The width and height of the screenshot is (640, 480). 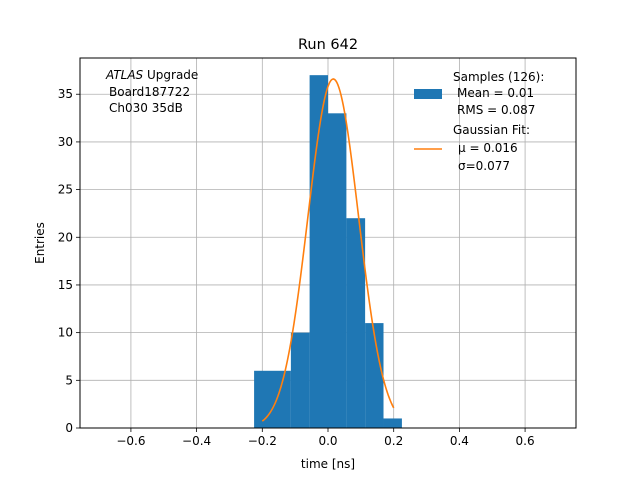 I want to click on y-tick-label: 30, so click(x=65, y=142).